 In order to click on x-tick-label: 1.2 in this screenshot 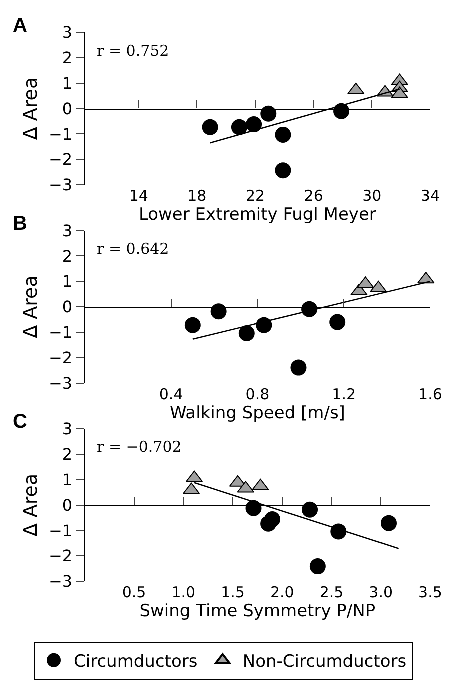, I will do `click(344, 394)`.